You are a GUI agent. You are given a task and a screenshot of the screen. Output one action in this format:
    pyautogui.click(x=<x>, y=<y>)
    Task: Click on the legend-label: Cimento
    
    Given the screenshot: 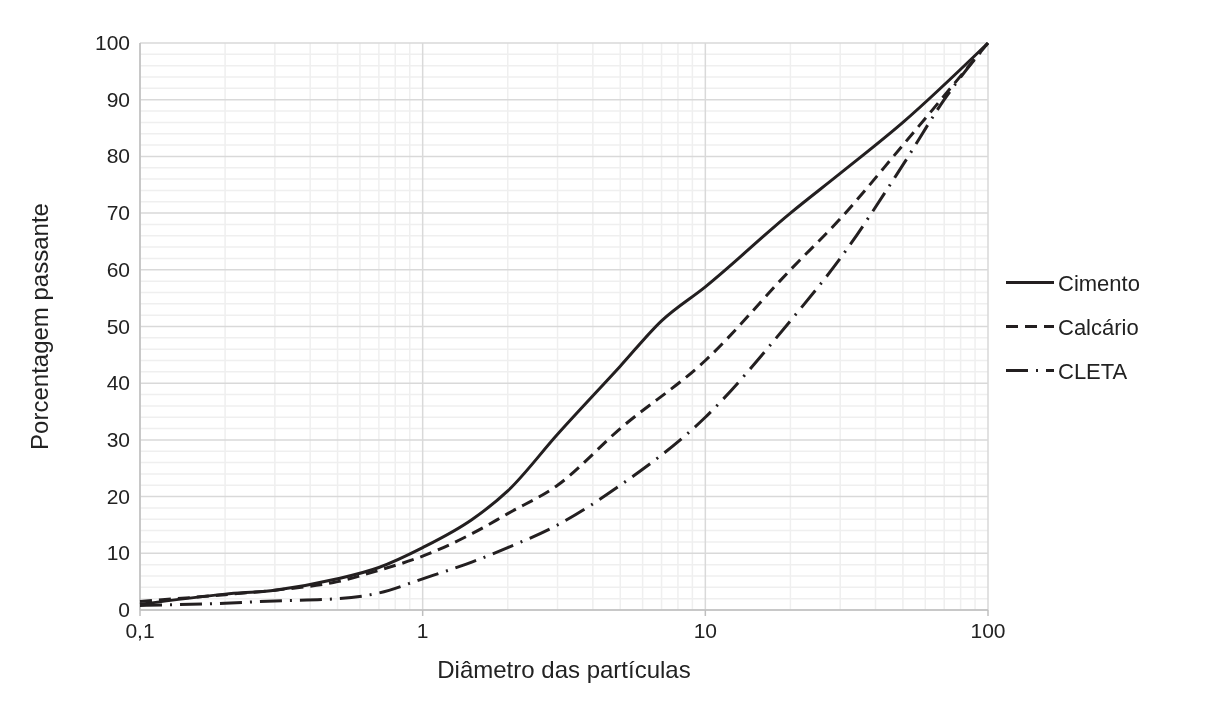 What is the action you would take?
    pyautogui.click(x=1099, y=283)
    